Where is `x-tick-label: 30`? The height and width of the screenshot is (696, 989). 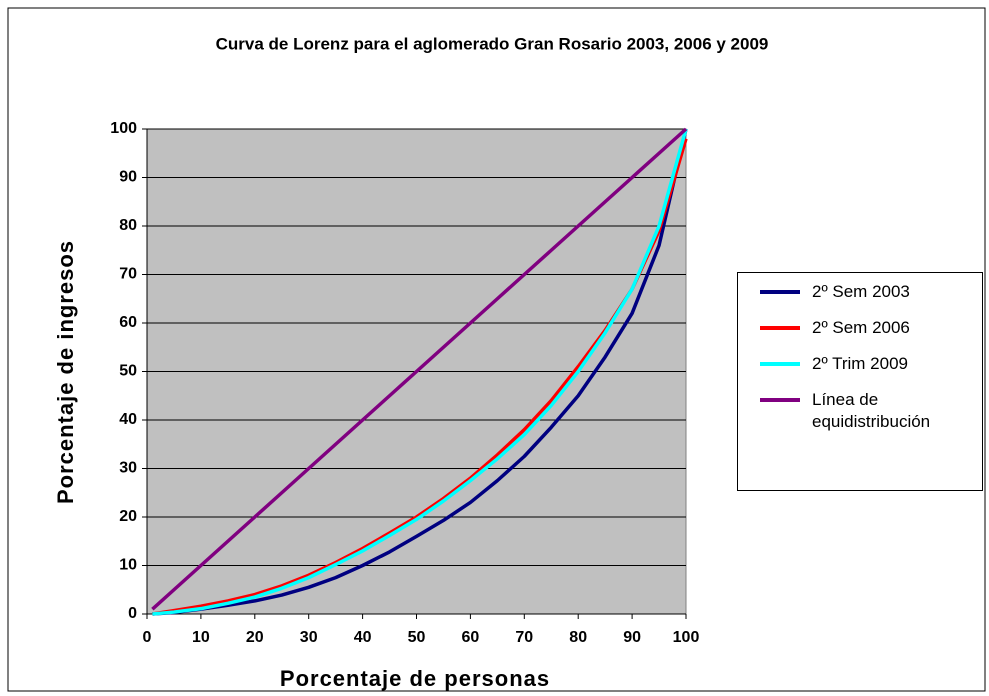
x-tick-label: 30 is located at coordinates (309, 637).